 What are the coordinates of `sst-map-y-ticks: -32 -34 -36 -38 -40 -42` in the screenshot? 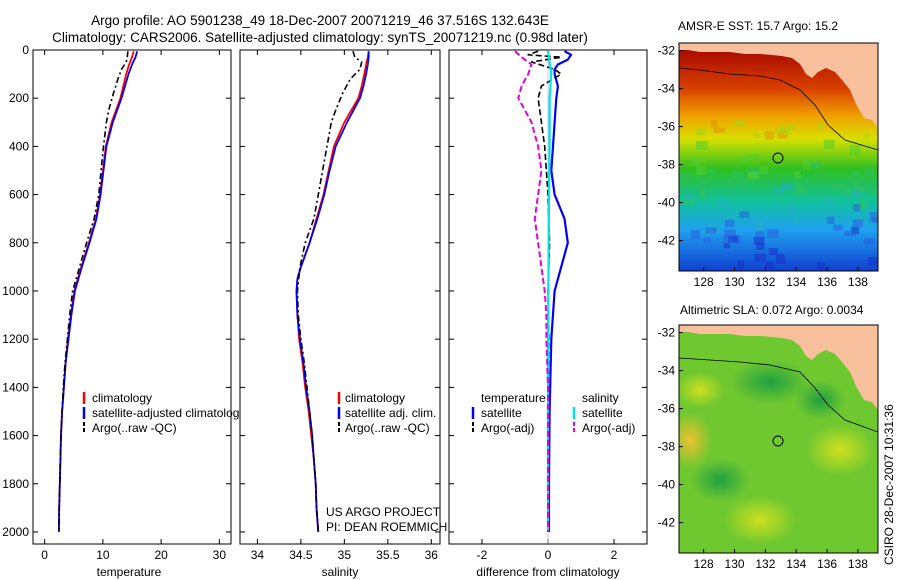 It's located at (670, 146).